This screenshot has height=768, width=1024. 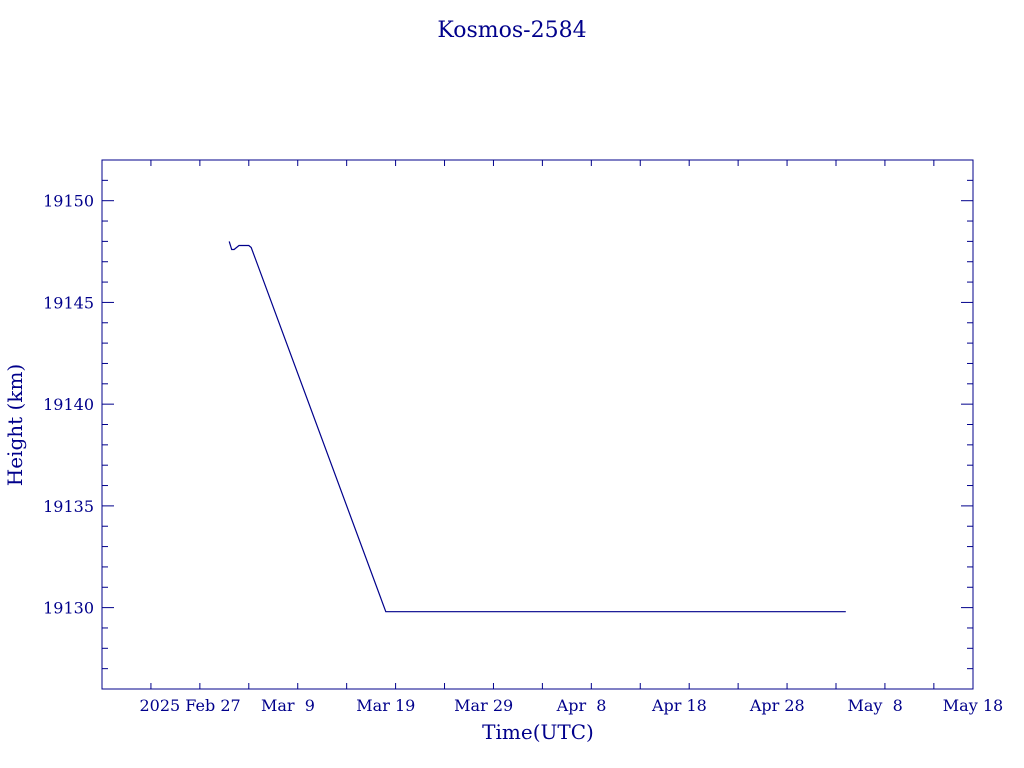 I want to click on x-tick-label: Mar 29, so click(x=483, y=705).